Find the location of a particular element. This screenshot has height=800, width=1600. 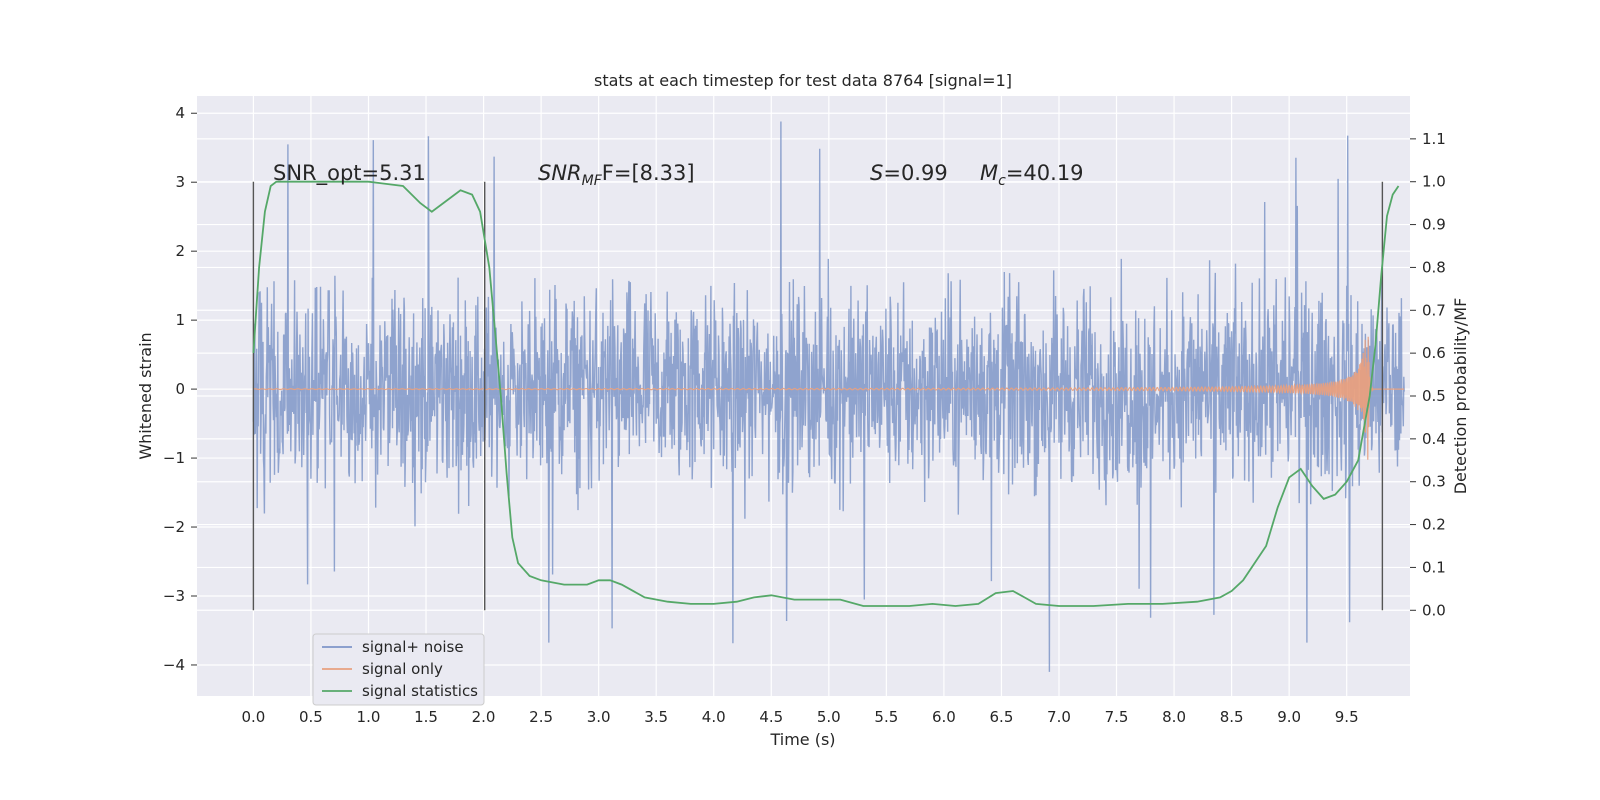

y-left-tick-label: 1 is located at coordinates (180, 320).